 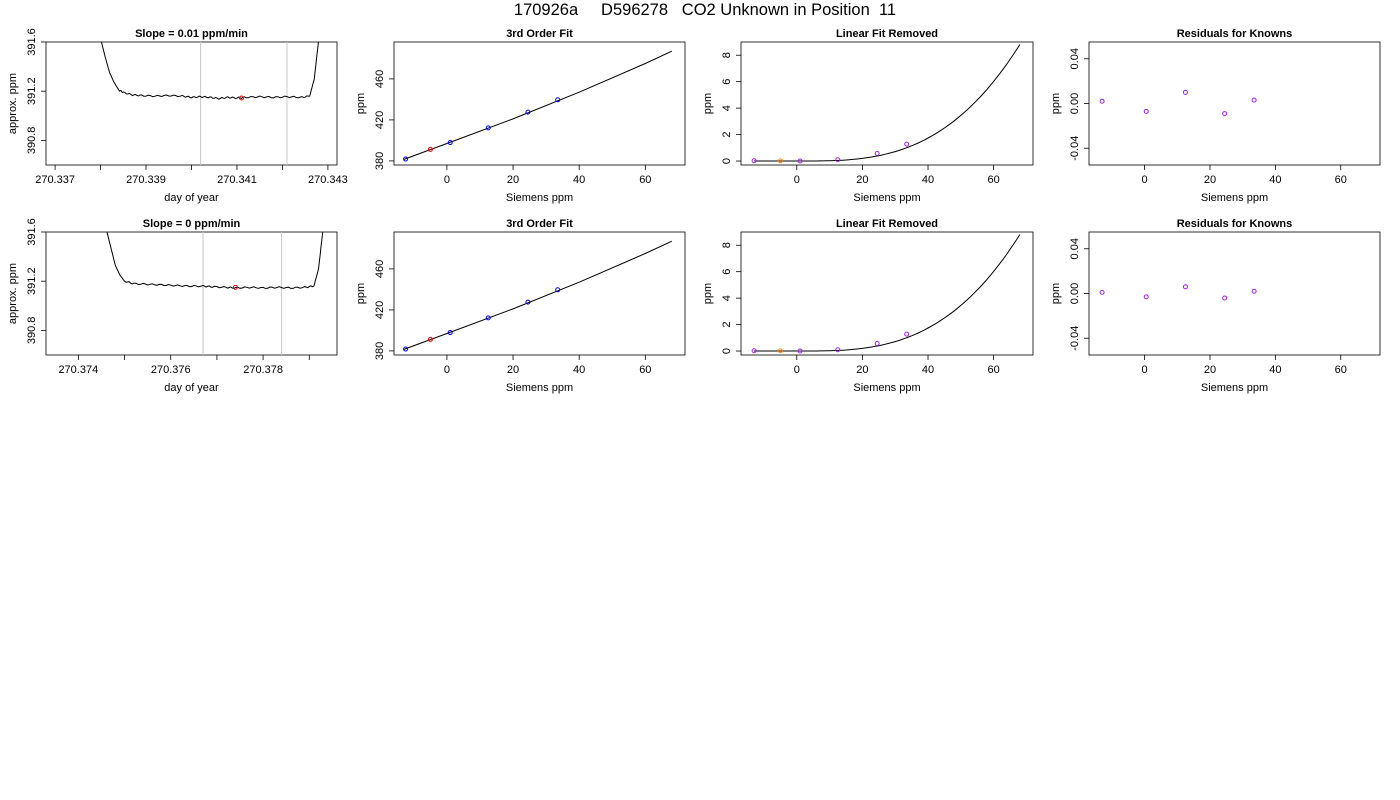 I want to click on x-tick-label: 270.341, so click(x=237, y=180).